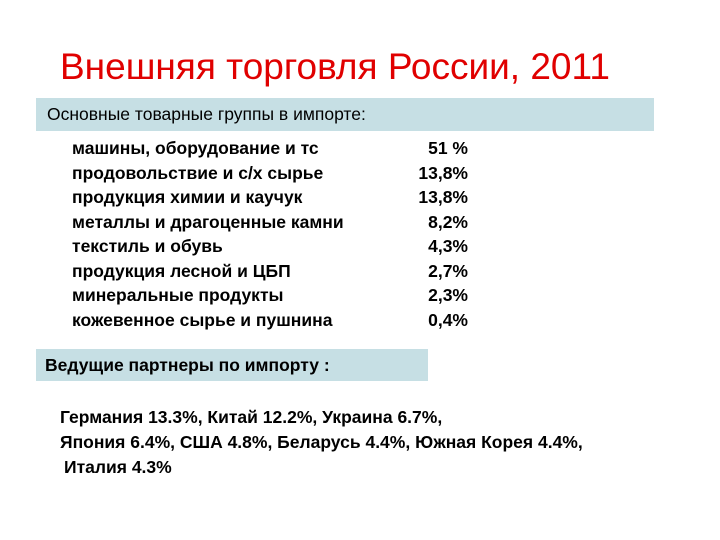 The width and height of the screenshot is (720, 540). What do you see at coordinates (202, 319) in the screenshot?
I see `goods-group-name: кожевенное сырье и пушнина` at bounding box center [202, 319].